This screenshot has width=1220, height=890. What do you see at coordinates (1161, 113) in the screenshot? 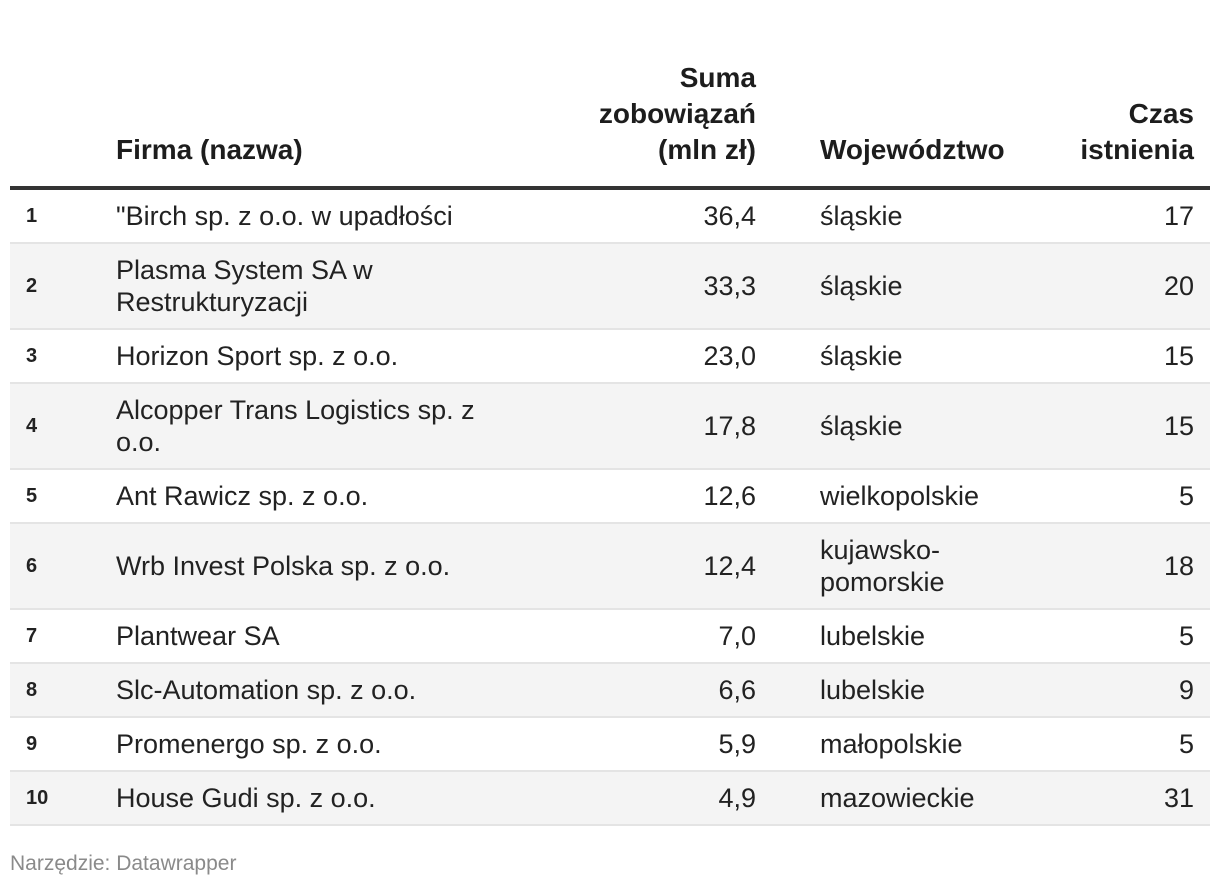
I see `header-age-line-1: Czas` at bounding box center [1161, 113].